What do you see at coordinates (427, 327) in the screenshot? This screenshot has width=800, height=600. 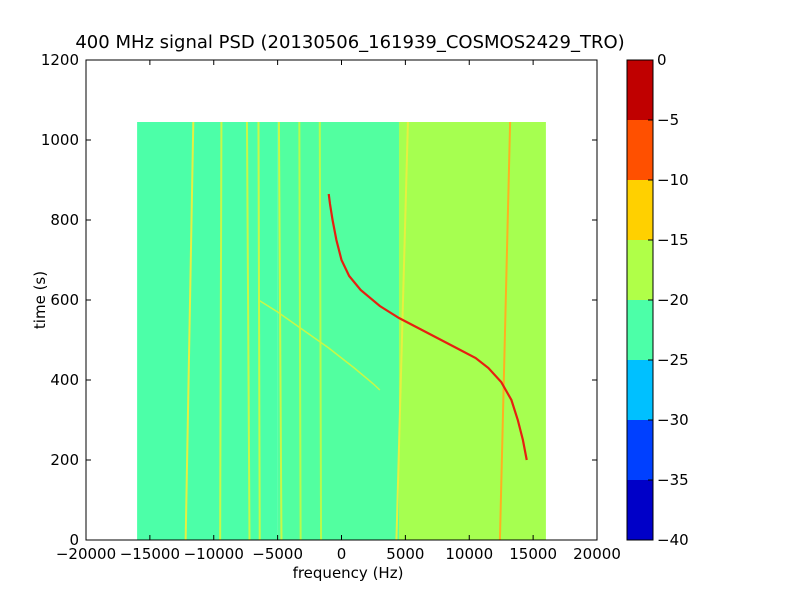 I see `chirp-trace` at bounding box center [427, 327].